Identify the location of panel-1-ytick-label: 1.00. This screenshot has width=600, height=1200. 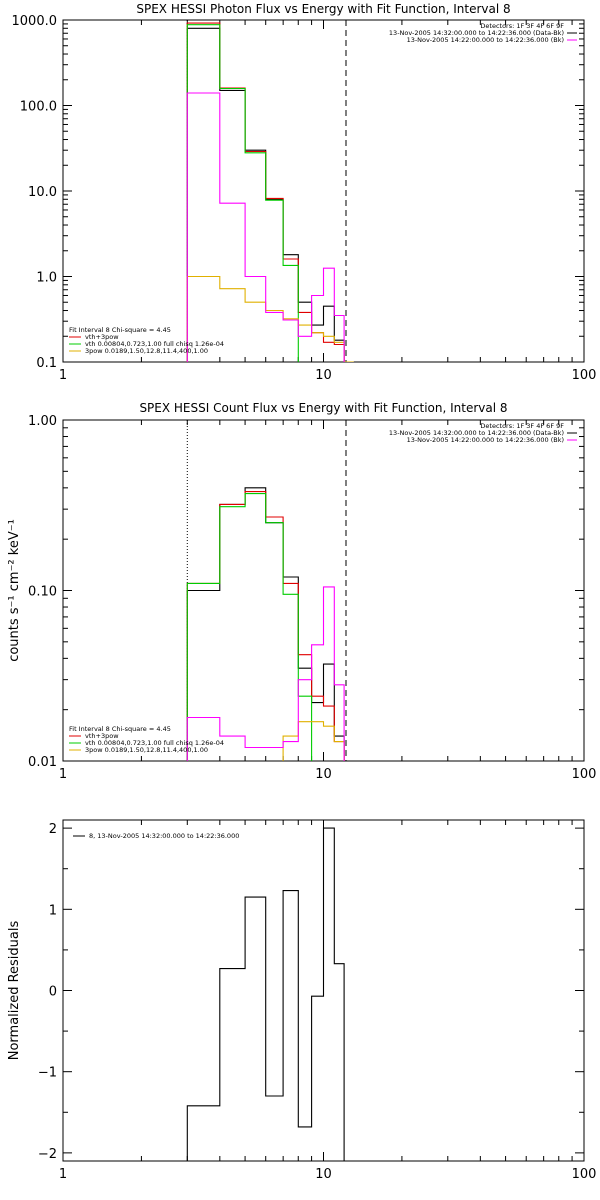
(42, 421).